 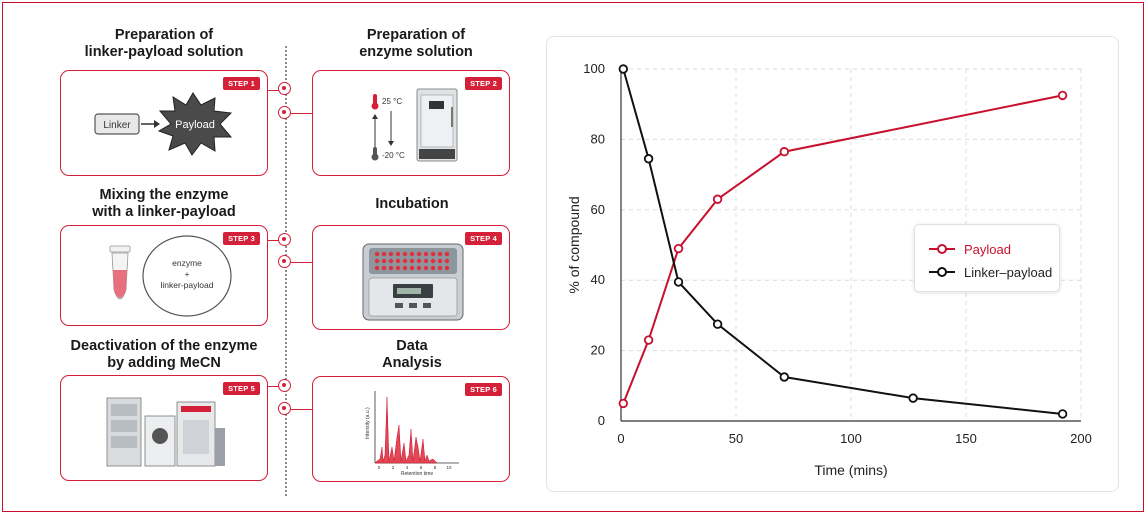 I want to click on linker-label: Linker, so click(x=117, y=125).